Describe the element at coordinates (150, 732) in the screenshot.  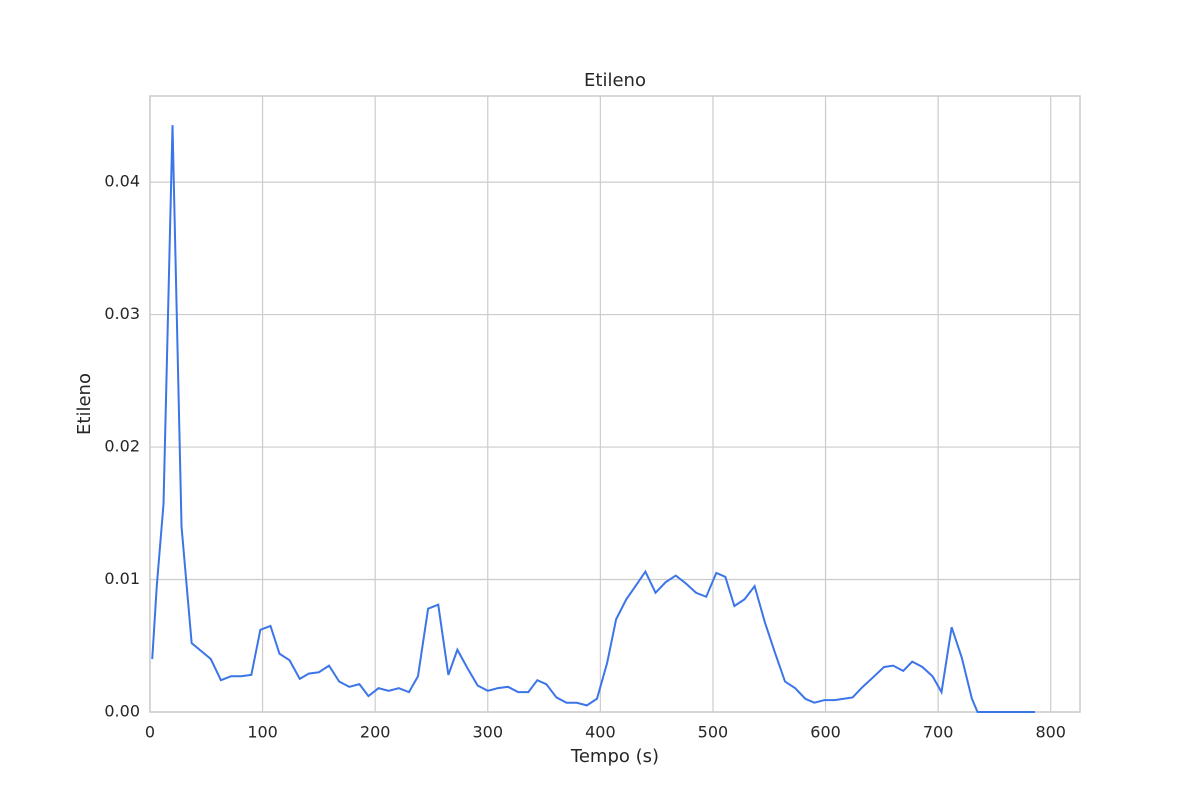
I see `x-tick-label: 0` at that location.